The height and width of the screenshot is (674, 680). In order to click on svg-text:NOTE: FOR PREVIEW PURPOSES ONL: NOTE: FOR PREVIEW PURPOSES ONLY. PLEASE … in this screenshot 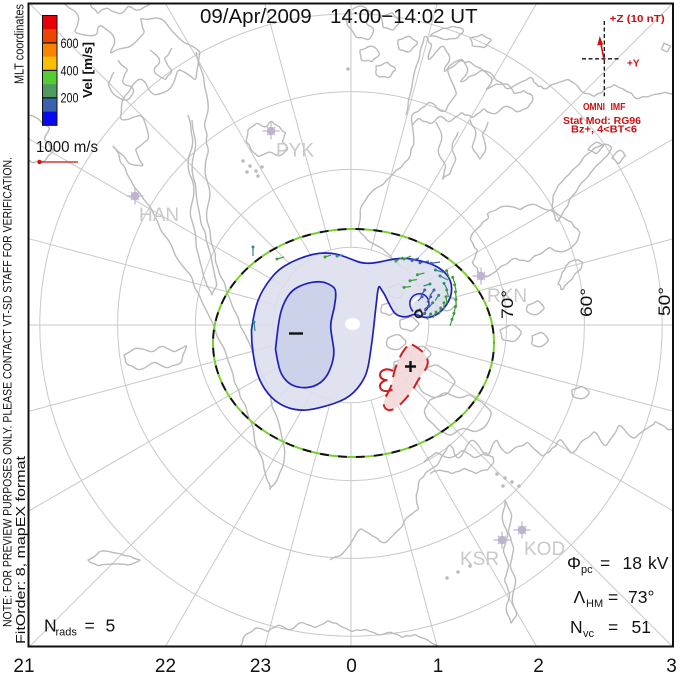, I will do `click(9, 392)`.